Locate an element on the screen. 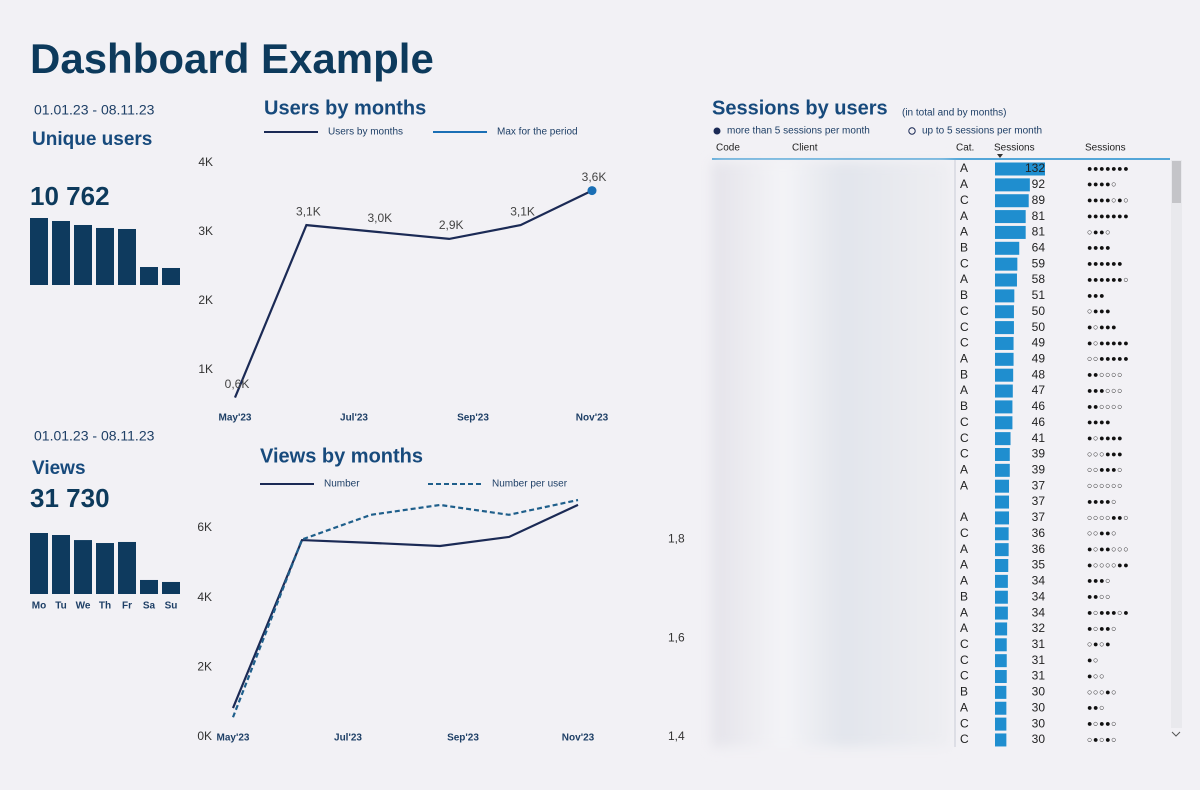 The width and height of the screenshot is (1200, 790). cell-months: ●●○○○○ is located at coordinates (1105, 375).